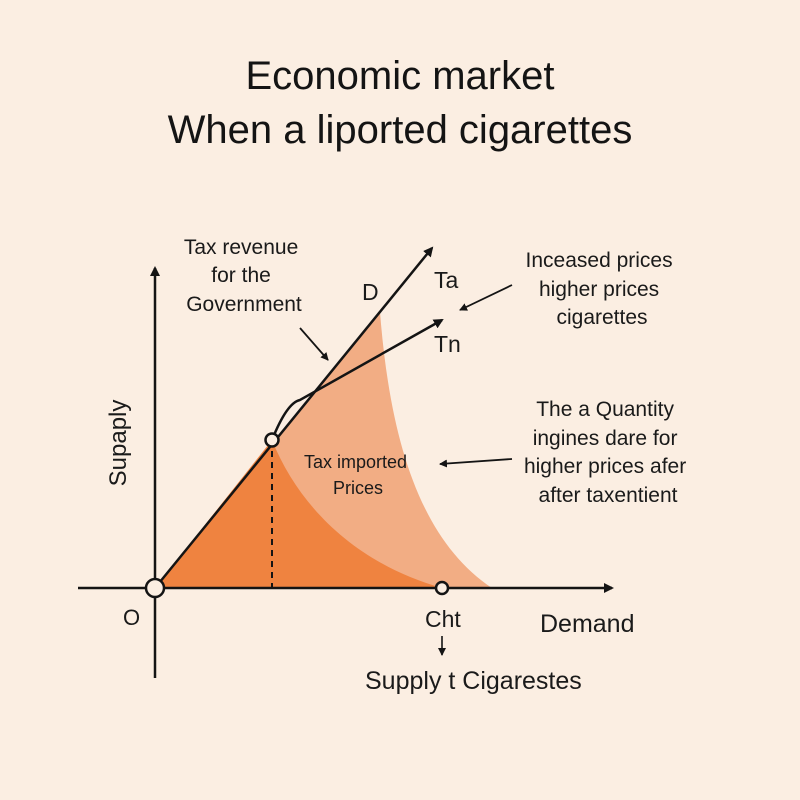 The width and height of the screenshot is (800, 800). What do you see at coordinates (447, 344) in the screenshot?
I see `curve-tn-label: Tn` at bounding box center [447, 344].